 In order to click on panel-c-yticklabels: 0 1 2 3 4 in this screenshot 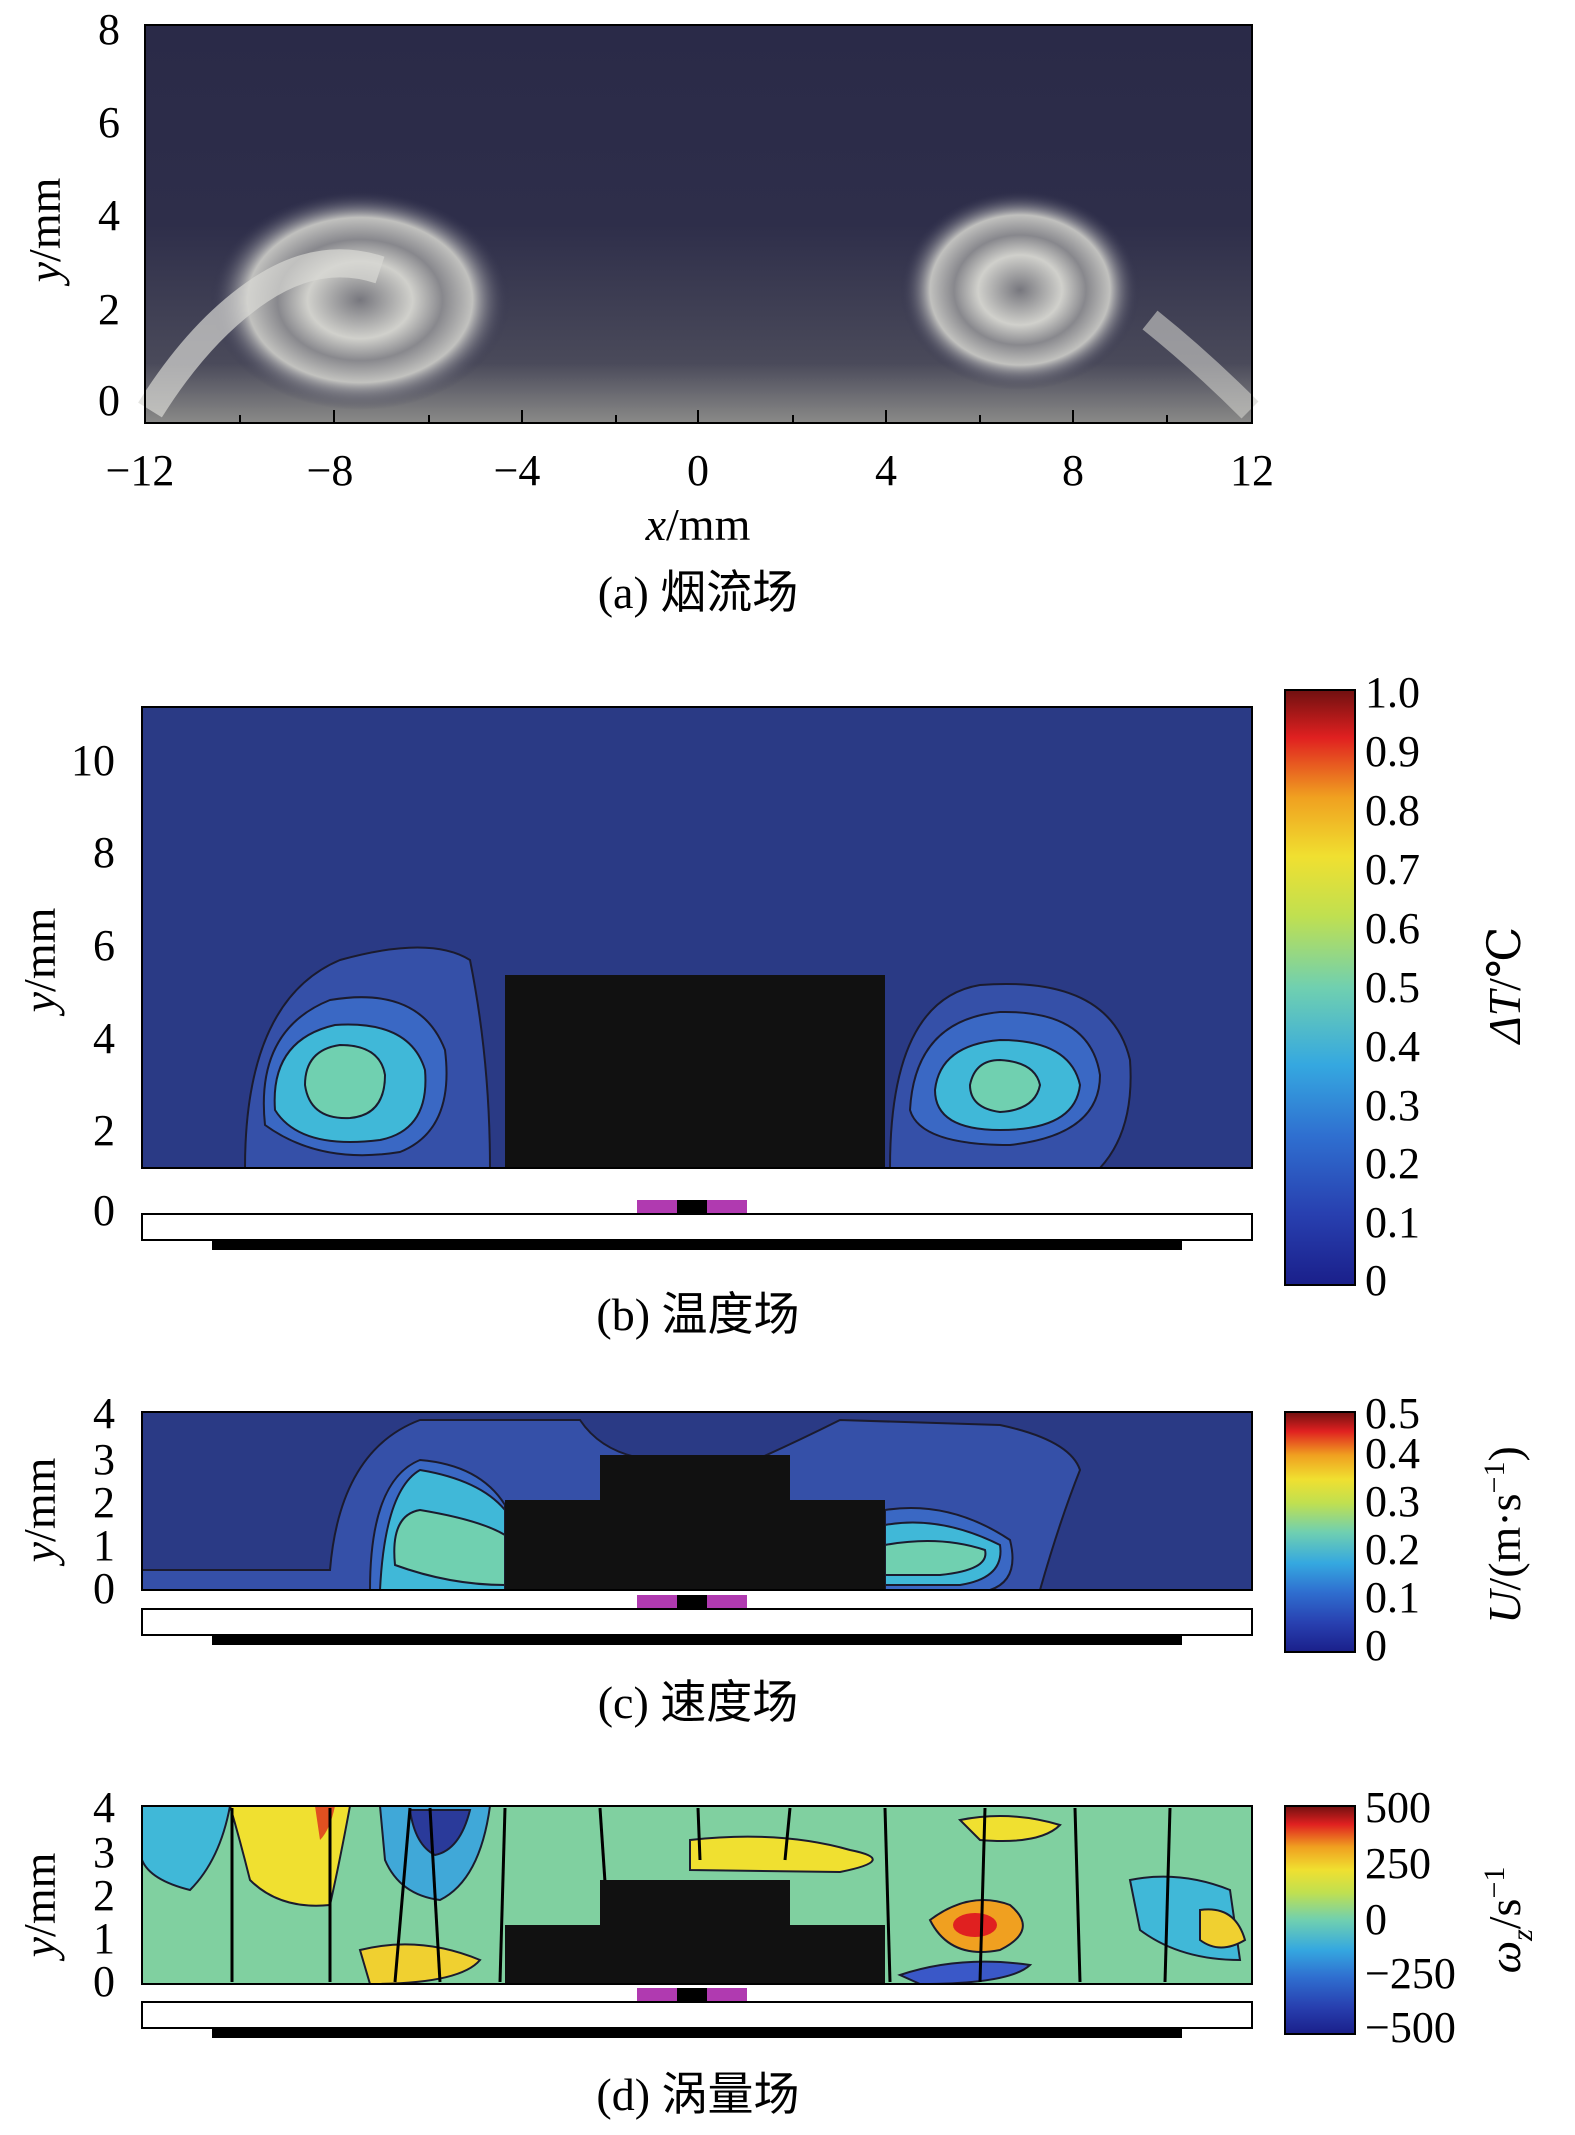, I will do `click(104, 1501)`.